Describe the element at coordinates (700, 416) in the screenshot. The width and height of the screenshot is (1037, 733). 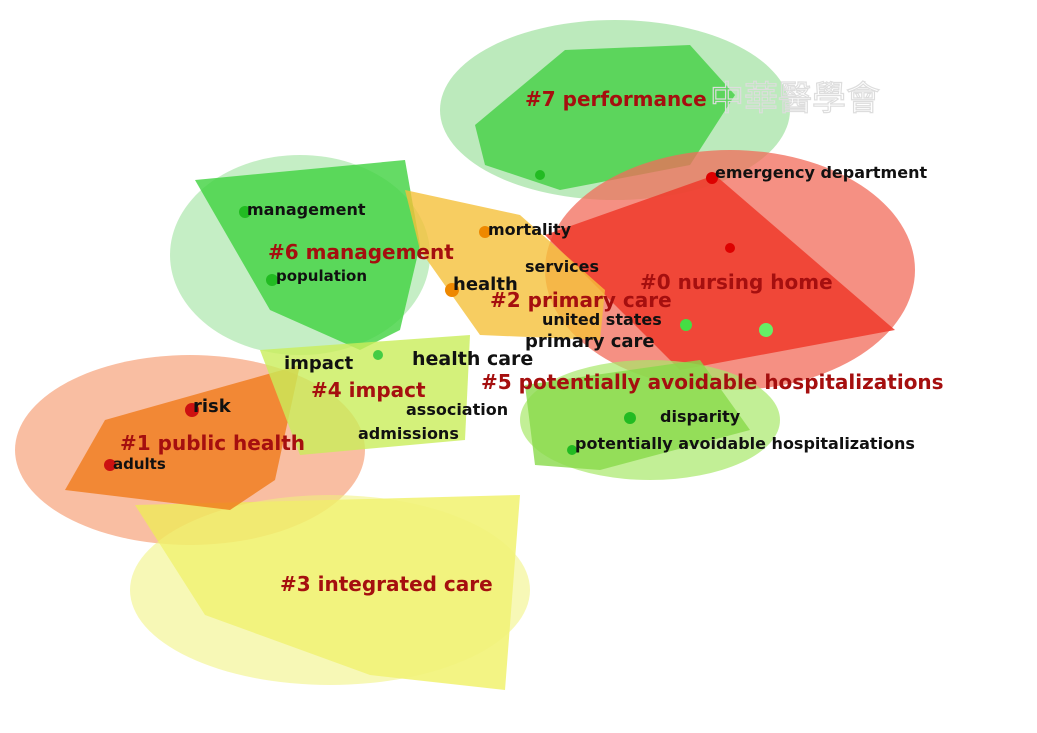
I see `keyword: disparity` at that location.